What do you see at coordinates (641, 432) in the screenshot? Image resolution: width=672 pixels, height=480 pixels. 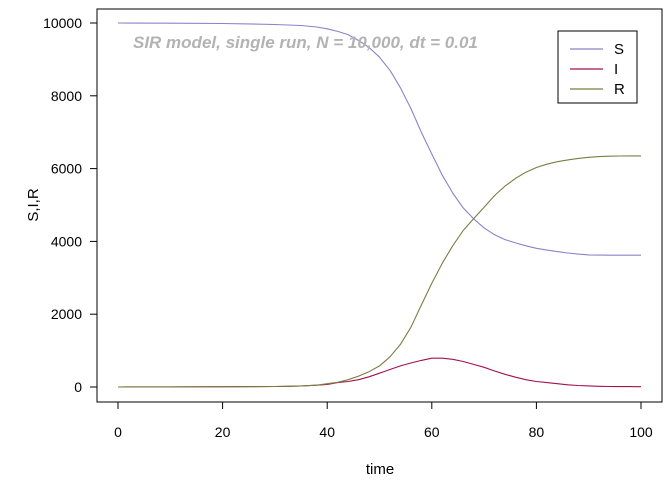 I see `x-tick-label: 100` at bounding box center [641, 432].